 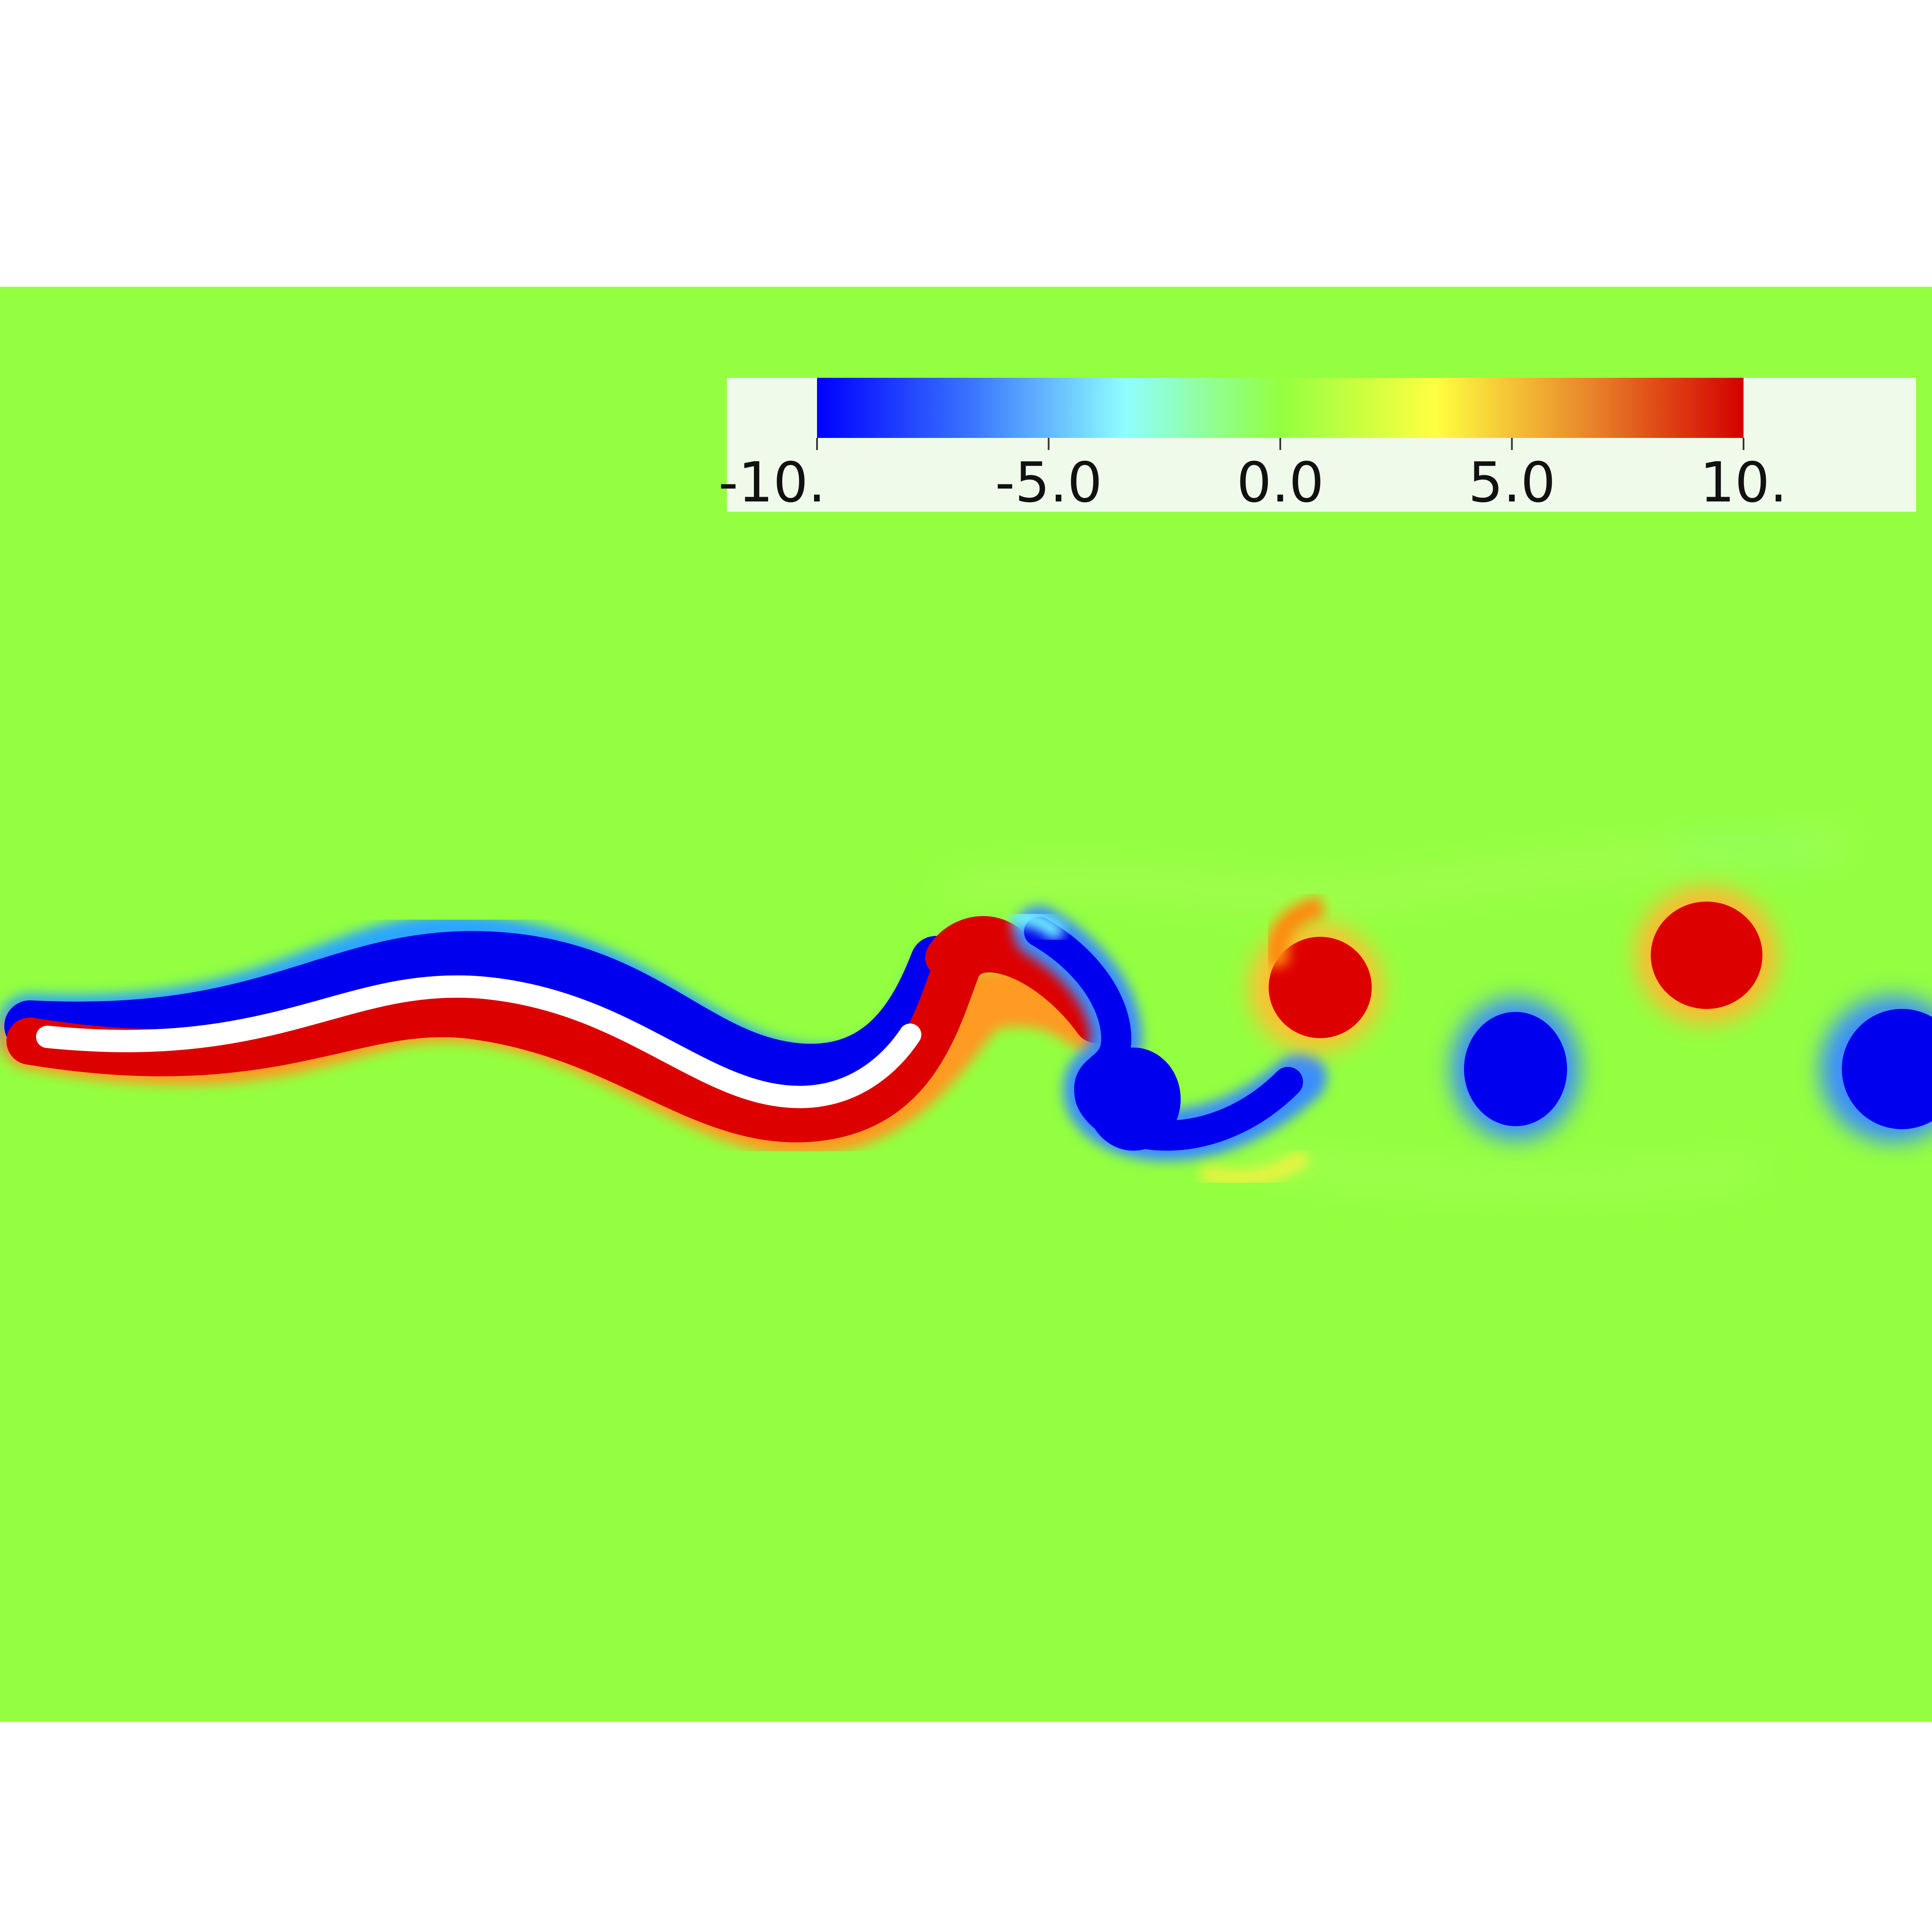 What do you see at coordinates (1169, 1046) in the screenshot?
I see `tail-vortex` at bounding box center [1169, 1046].